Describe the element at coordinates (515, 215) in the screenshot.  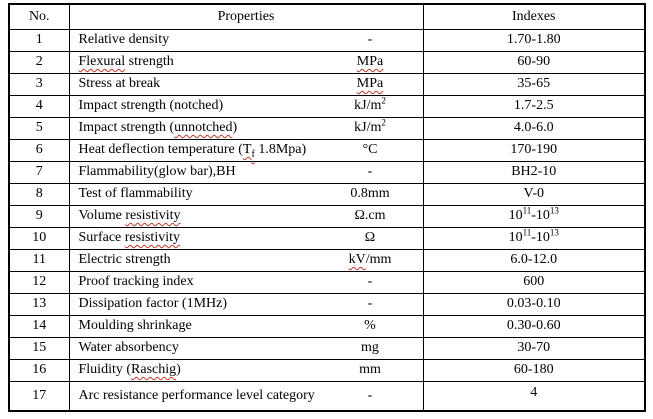
I see `text-segment: 10` at that location.